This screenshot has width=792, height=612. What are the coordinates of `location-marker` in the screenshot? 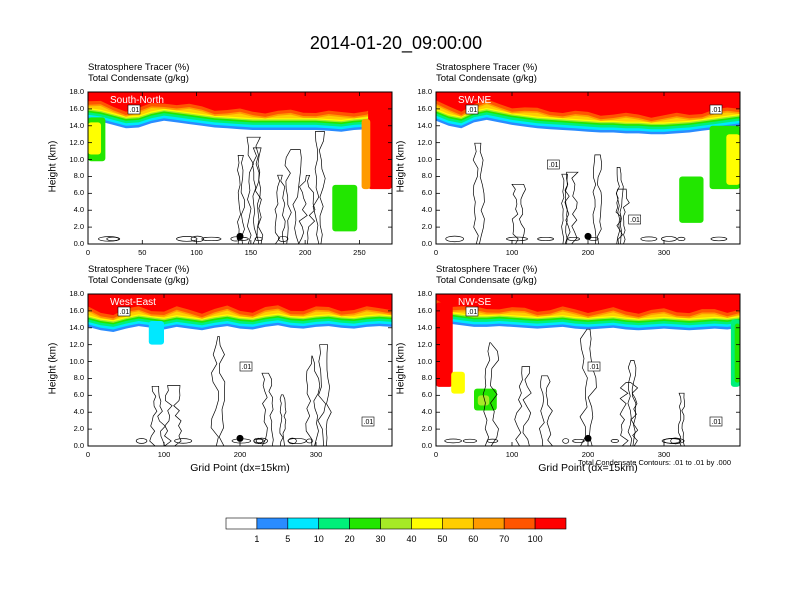 It's located at (240, 236).